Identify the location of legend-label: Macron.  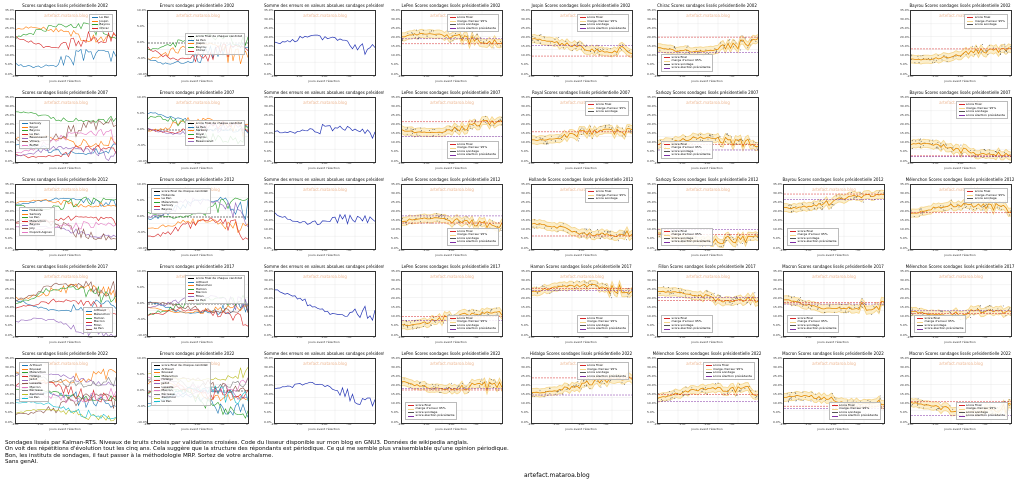
(167, 390).